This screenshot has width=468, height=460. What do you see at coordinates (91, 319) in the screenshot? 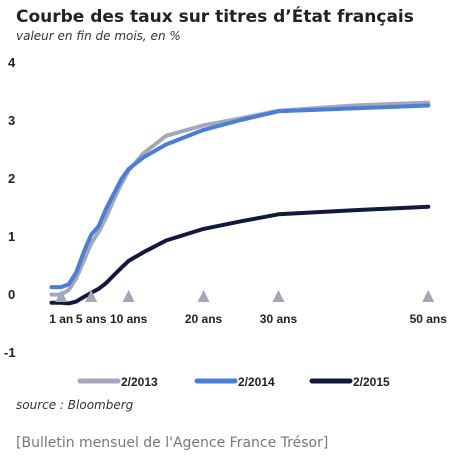
I see `x-tick-label: 5 ans` at bounding box center [91, 319].